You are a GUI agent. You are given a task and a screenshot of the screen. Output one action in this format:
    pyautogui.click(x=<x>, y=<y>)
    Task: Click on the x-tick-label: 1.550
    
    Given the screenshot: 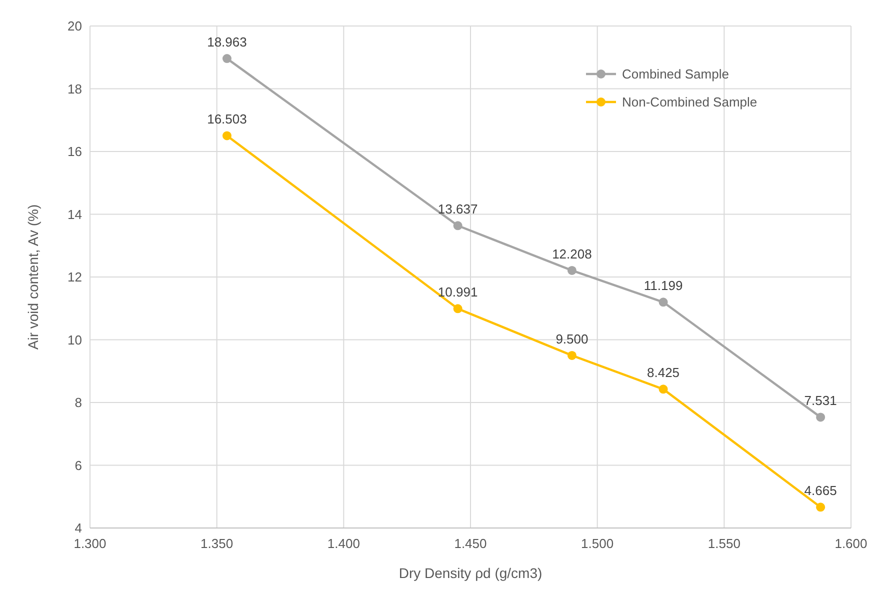 What is the action you would take?
    pyautogui.click(x=724, y=543)
    